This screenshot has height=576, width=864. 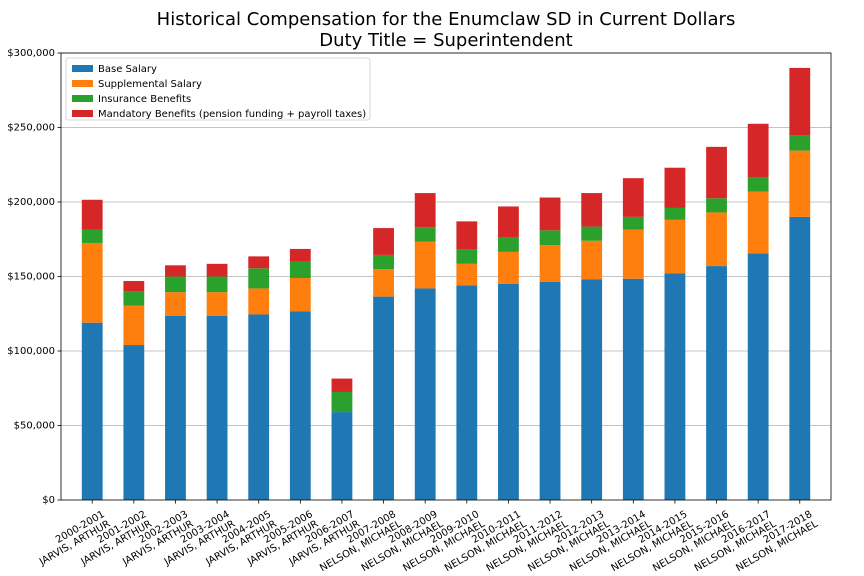 I want to click on y-tick-label: $100,000, so click(x=31, y=351).